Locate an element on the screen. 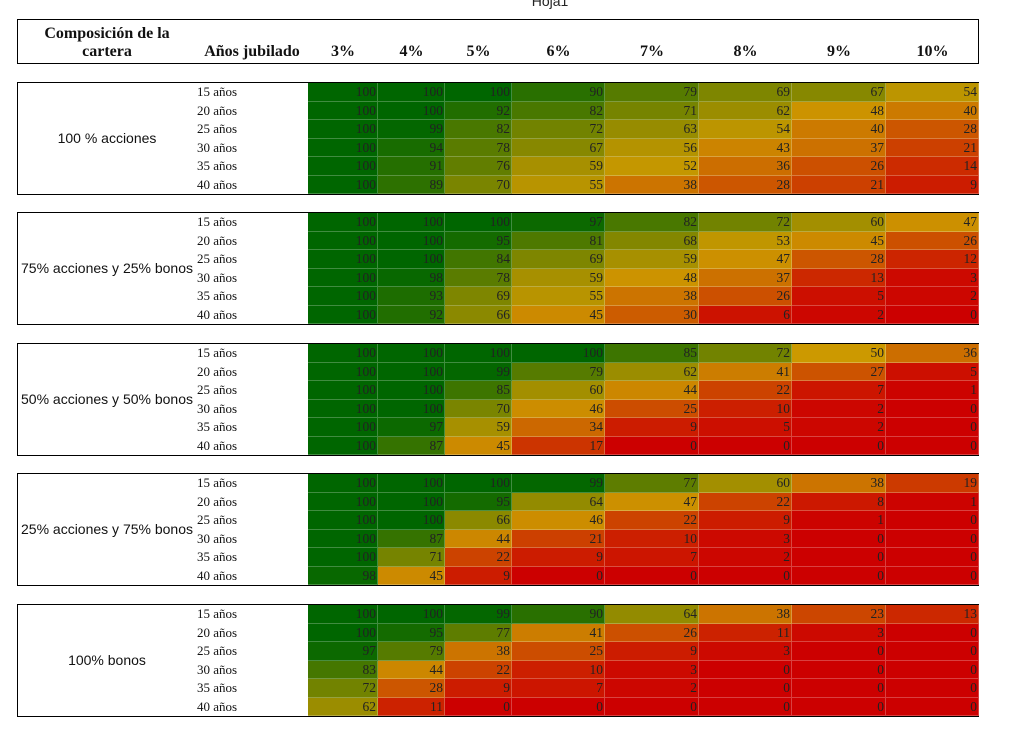 The height and width of the screenshot is (743, 1009). value-cell: 54 is located at coordinates (932, 92).